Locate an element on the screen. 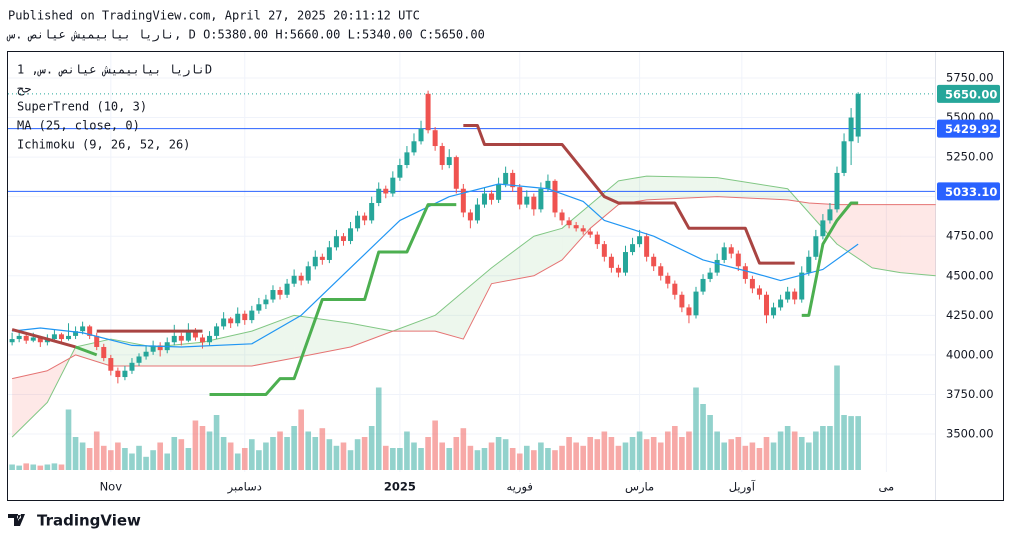 This screenshot has height=541, width=1012. supertrend-up is located at coordinates (830, 259).